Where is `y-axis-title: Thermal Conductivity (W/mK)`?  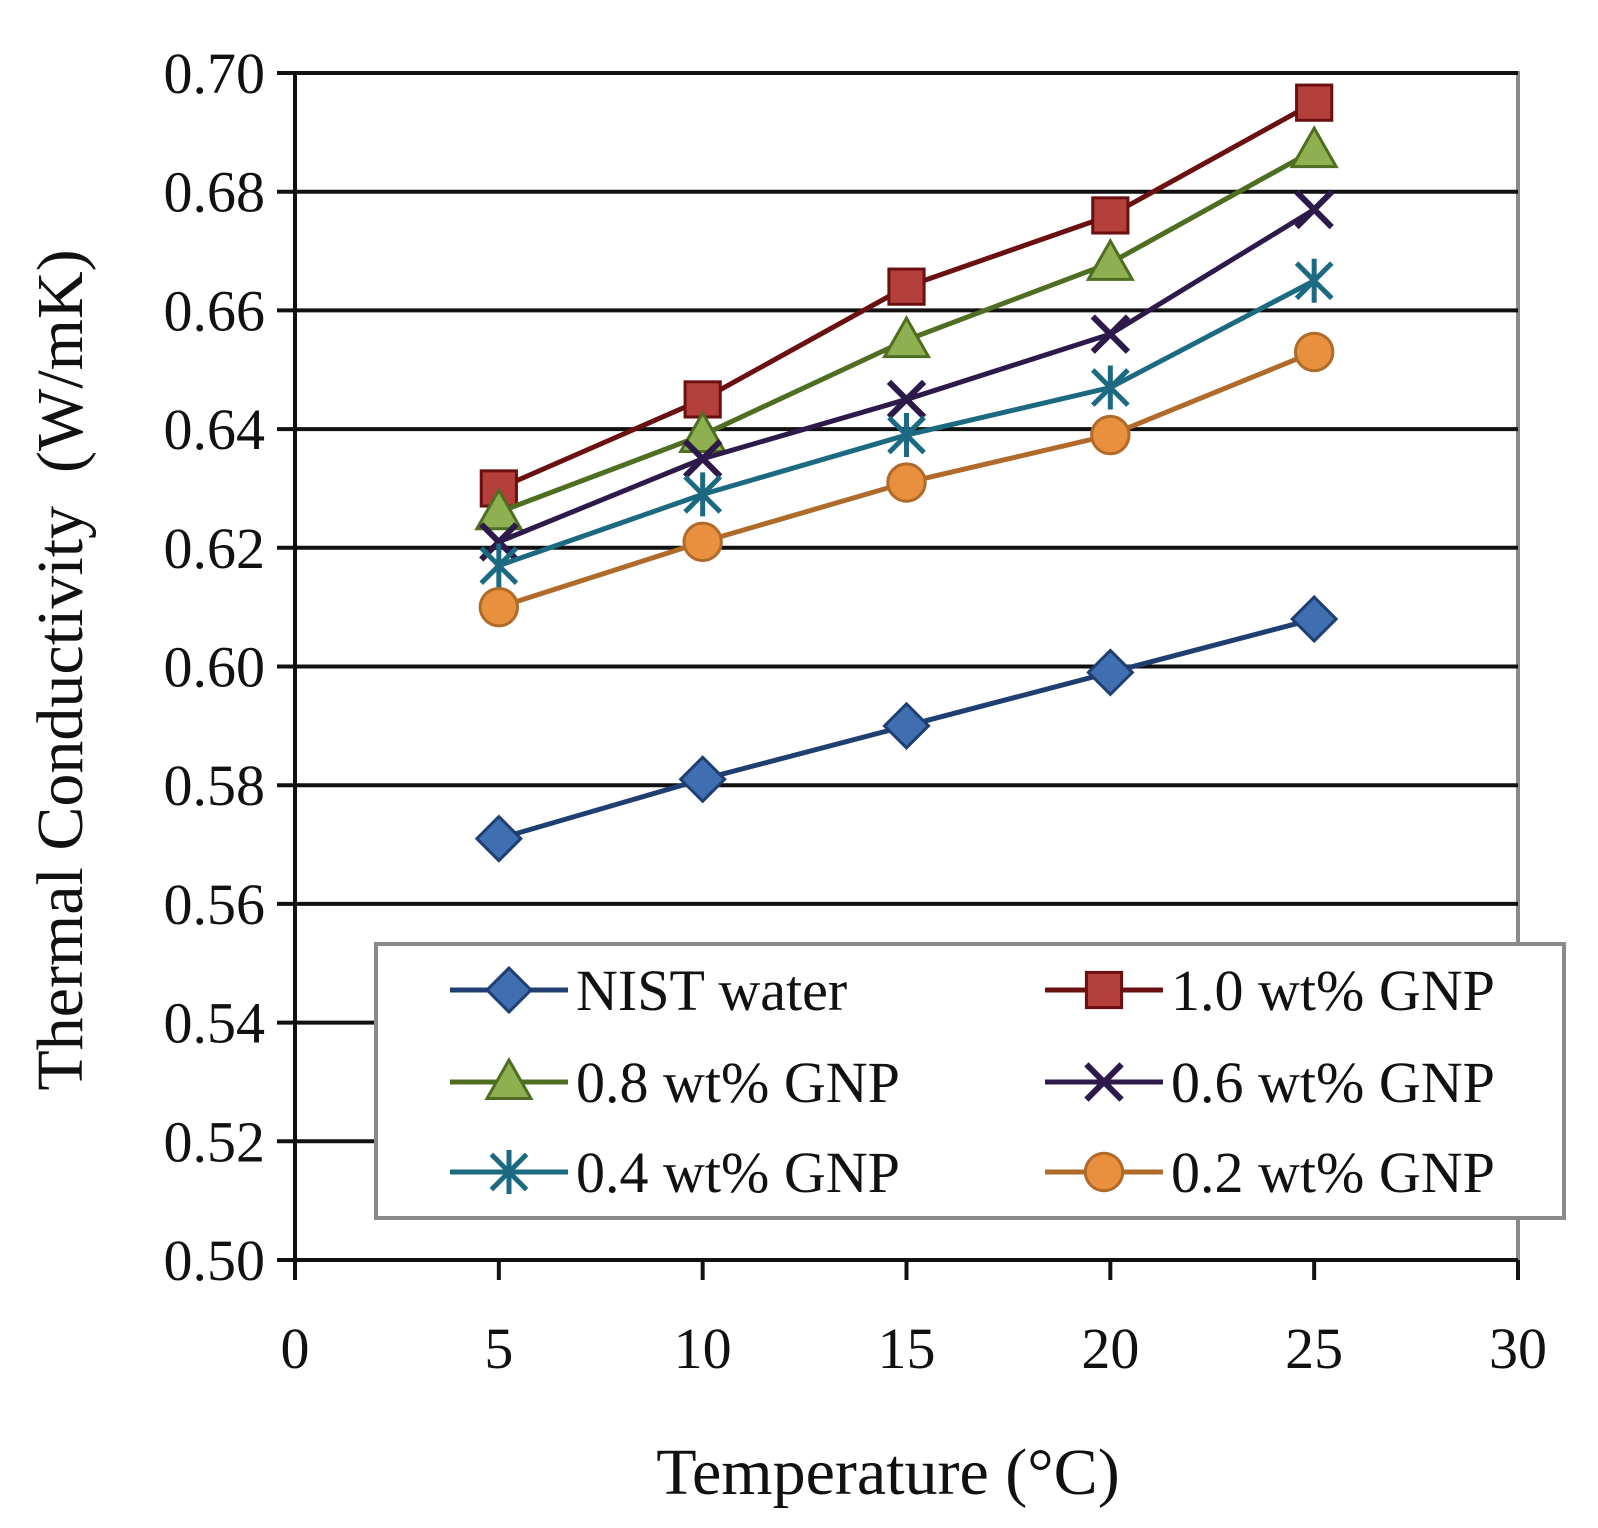 y-axis-title: Thermal Conductivity (W/mK) is located at coordinates (60, 669).